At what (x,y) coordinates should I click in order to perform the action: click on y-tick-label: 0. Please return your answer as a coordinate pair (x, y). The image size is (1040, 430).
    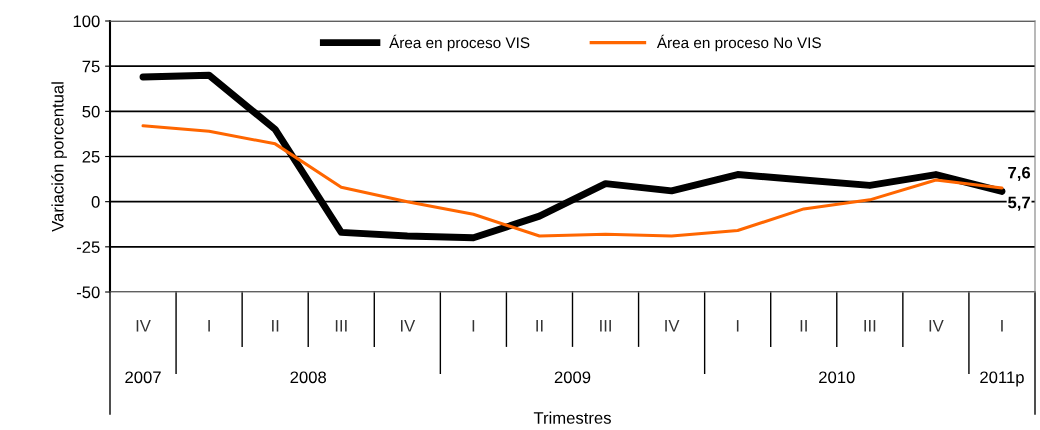
    Looking at the image, I should click on (95, 202).